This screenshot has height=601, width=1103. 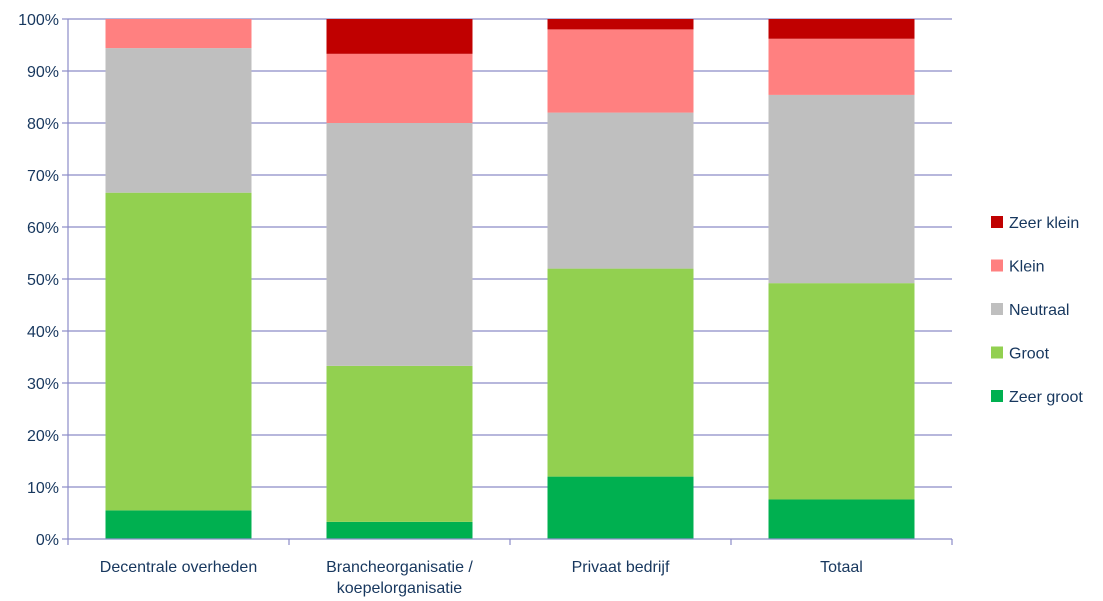 What do you see at coordinates (43, 72) in the screenshot?
I see `y-tick-label: 90%` at bounding box center [43, 72].